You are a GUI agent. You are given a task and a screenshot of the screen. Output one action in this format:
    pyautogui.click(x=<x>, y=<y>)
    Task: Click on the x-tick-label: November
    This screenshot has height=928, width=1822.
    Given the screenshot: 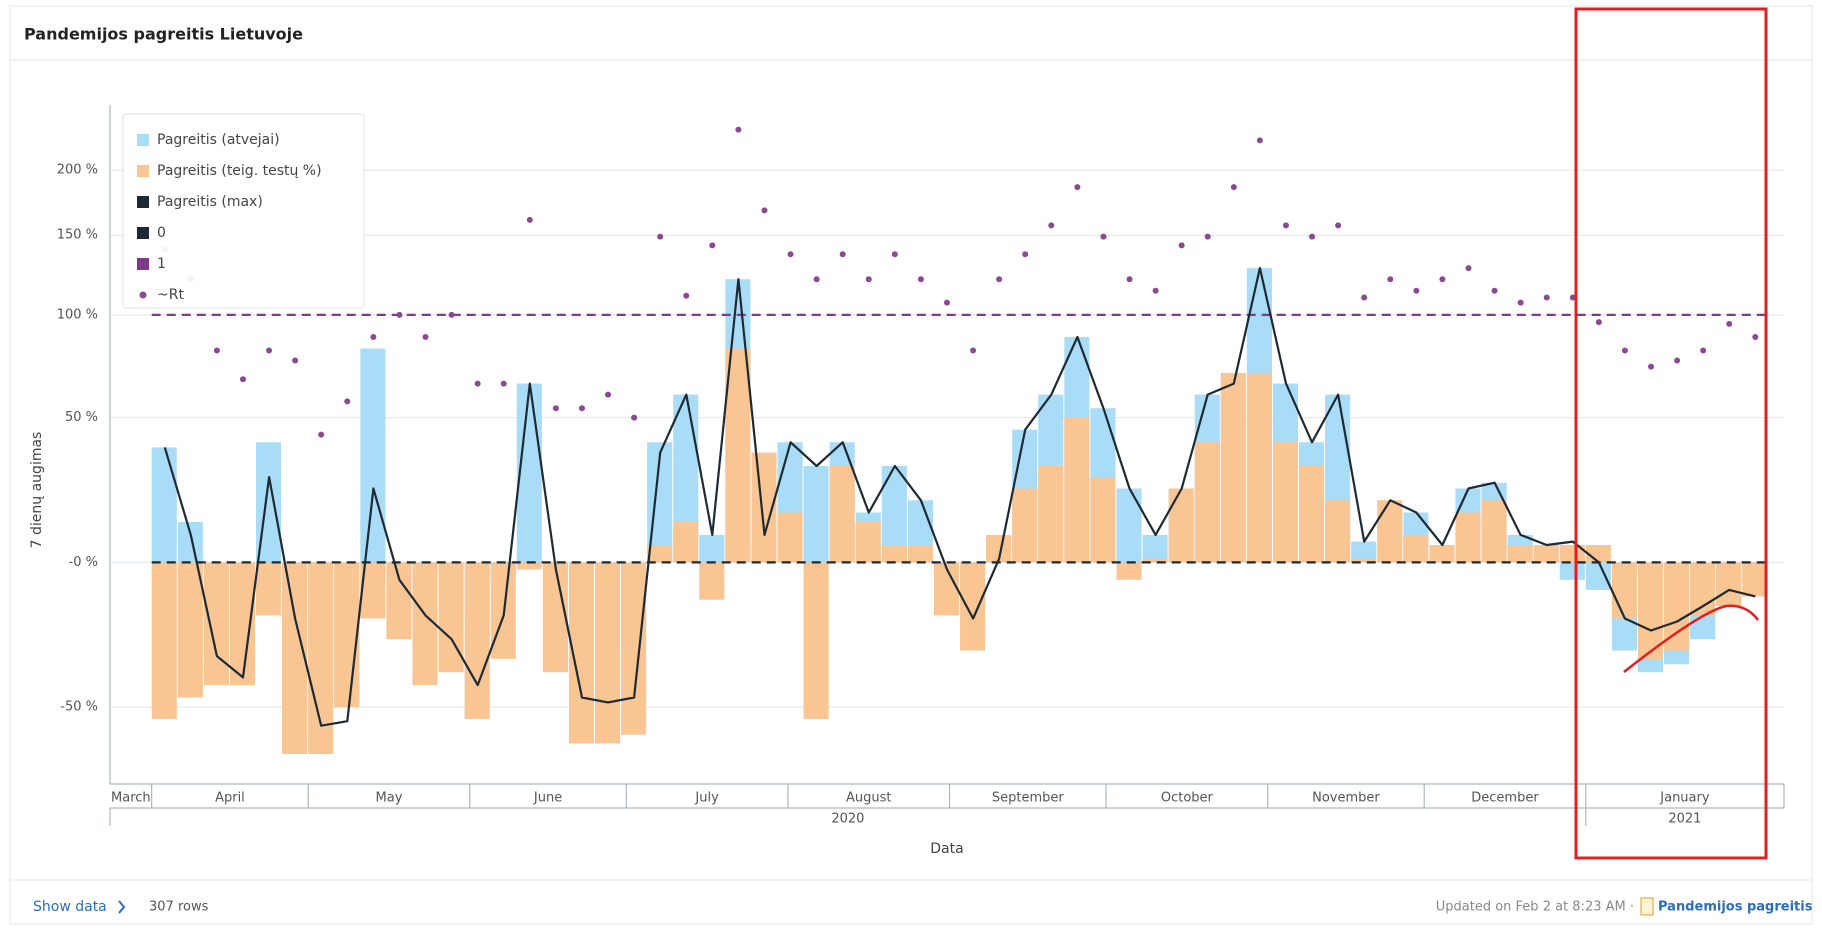 What is the action you would take?
    pyautogui.click(x=1346, y=798)
    